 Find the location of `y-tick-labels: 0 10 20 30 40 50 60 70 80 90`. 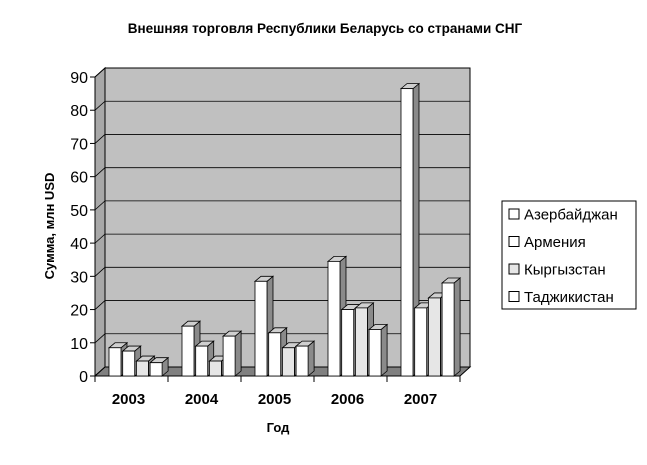

y-tick-labels: 0 10 20 30 40 50 60 70 80 90 is located at coordinates (79, 228).